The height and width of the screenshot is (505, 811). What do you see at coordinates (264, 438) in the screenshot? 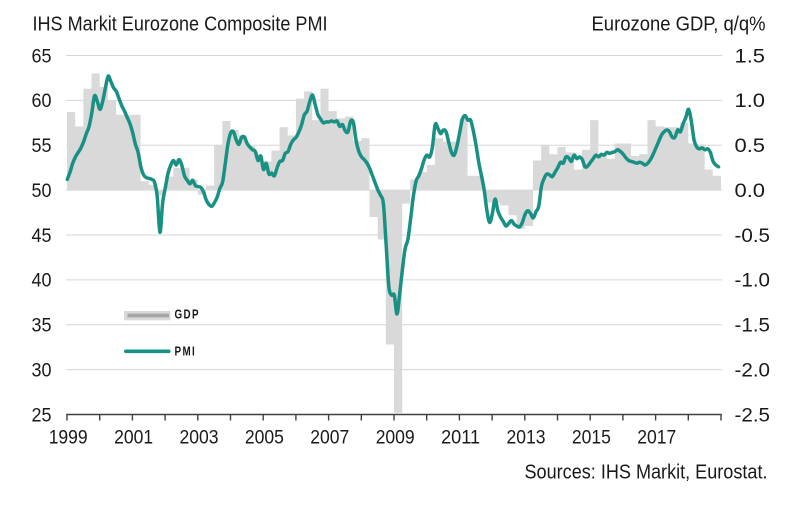
I see `svg-text: 2005` at bounding box center [264, 438].